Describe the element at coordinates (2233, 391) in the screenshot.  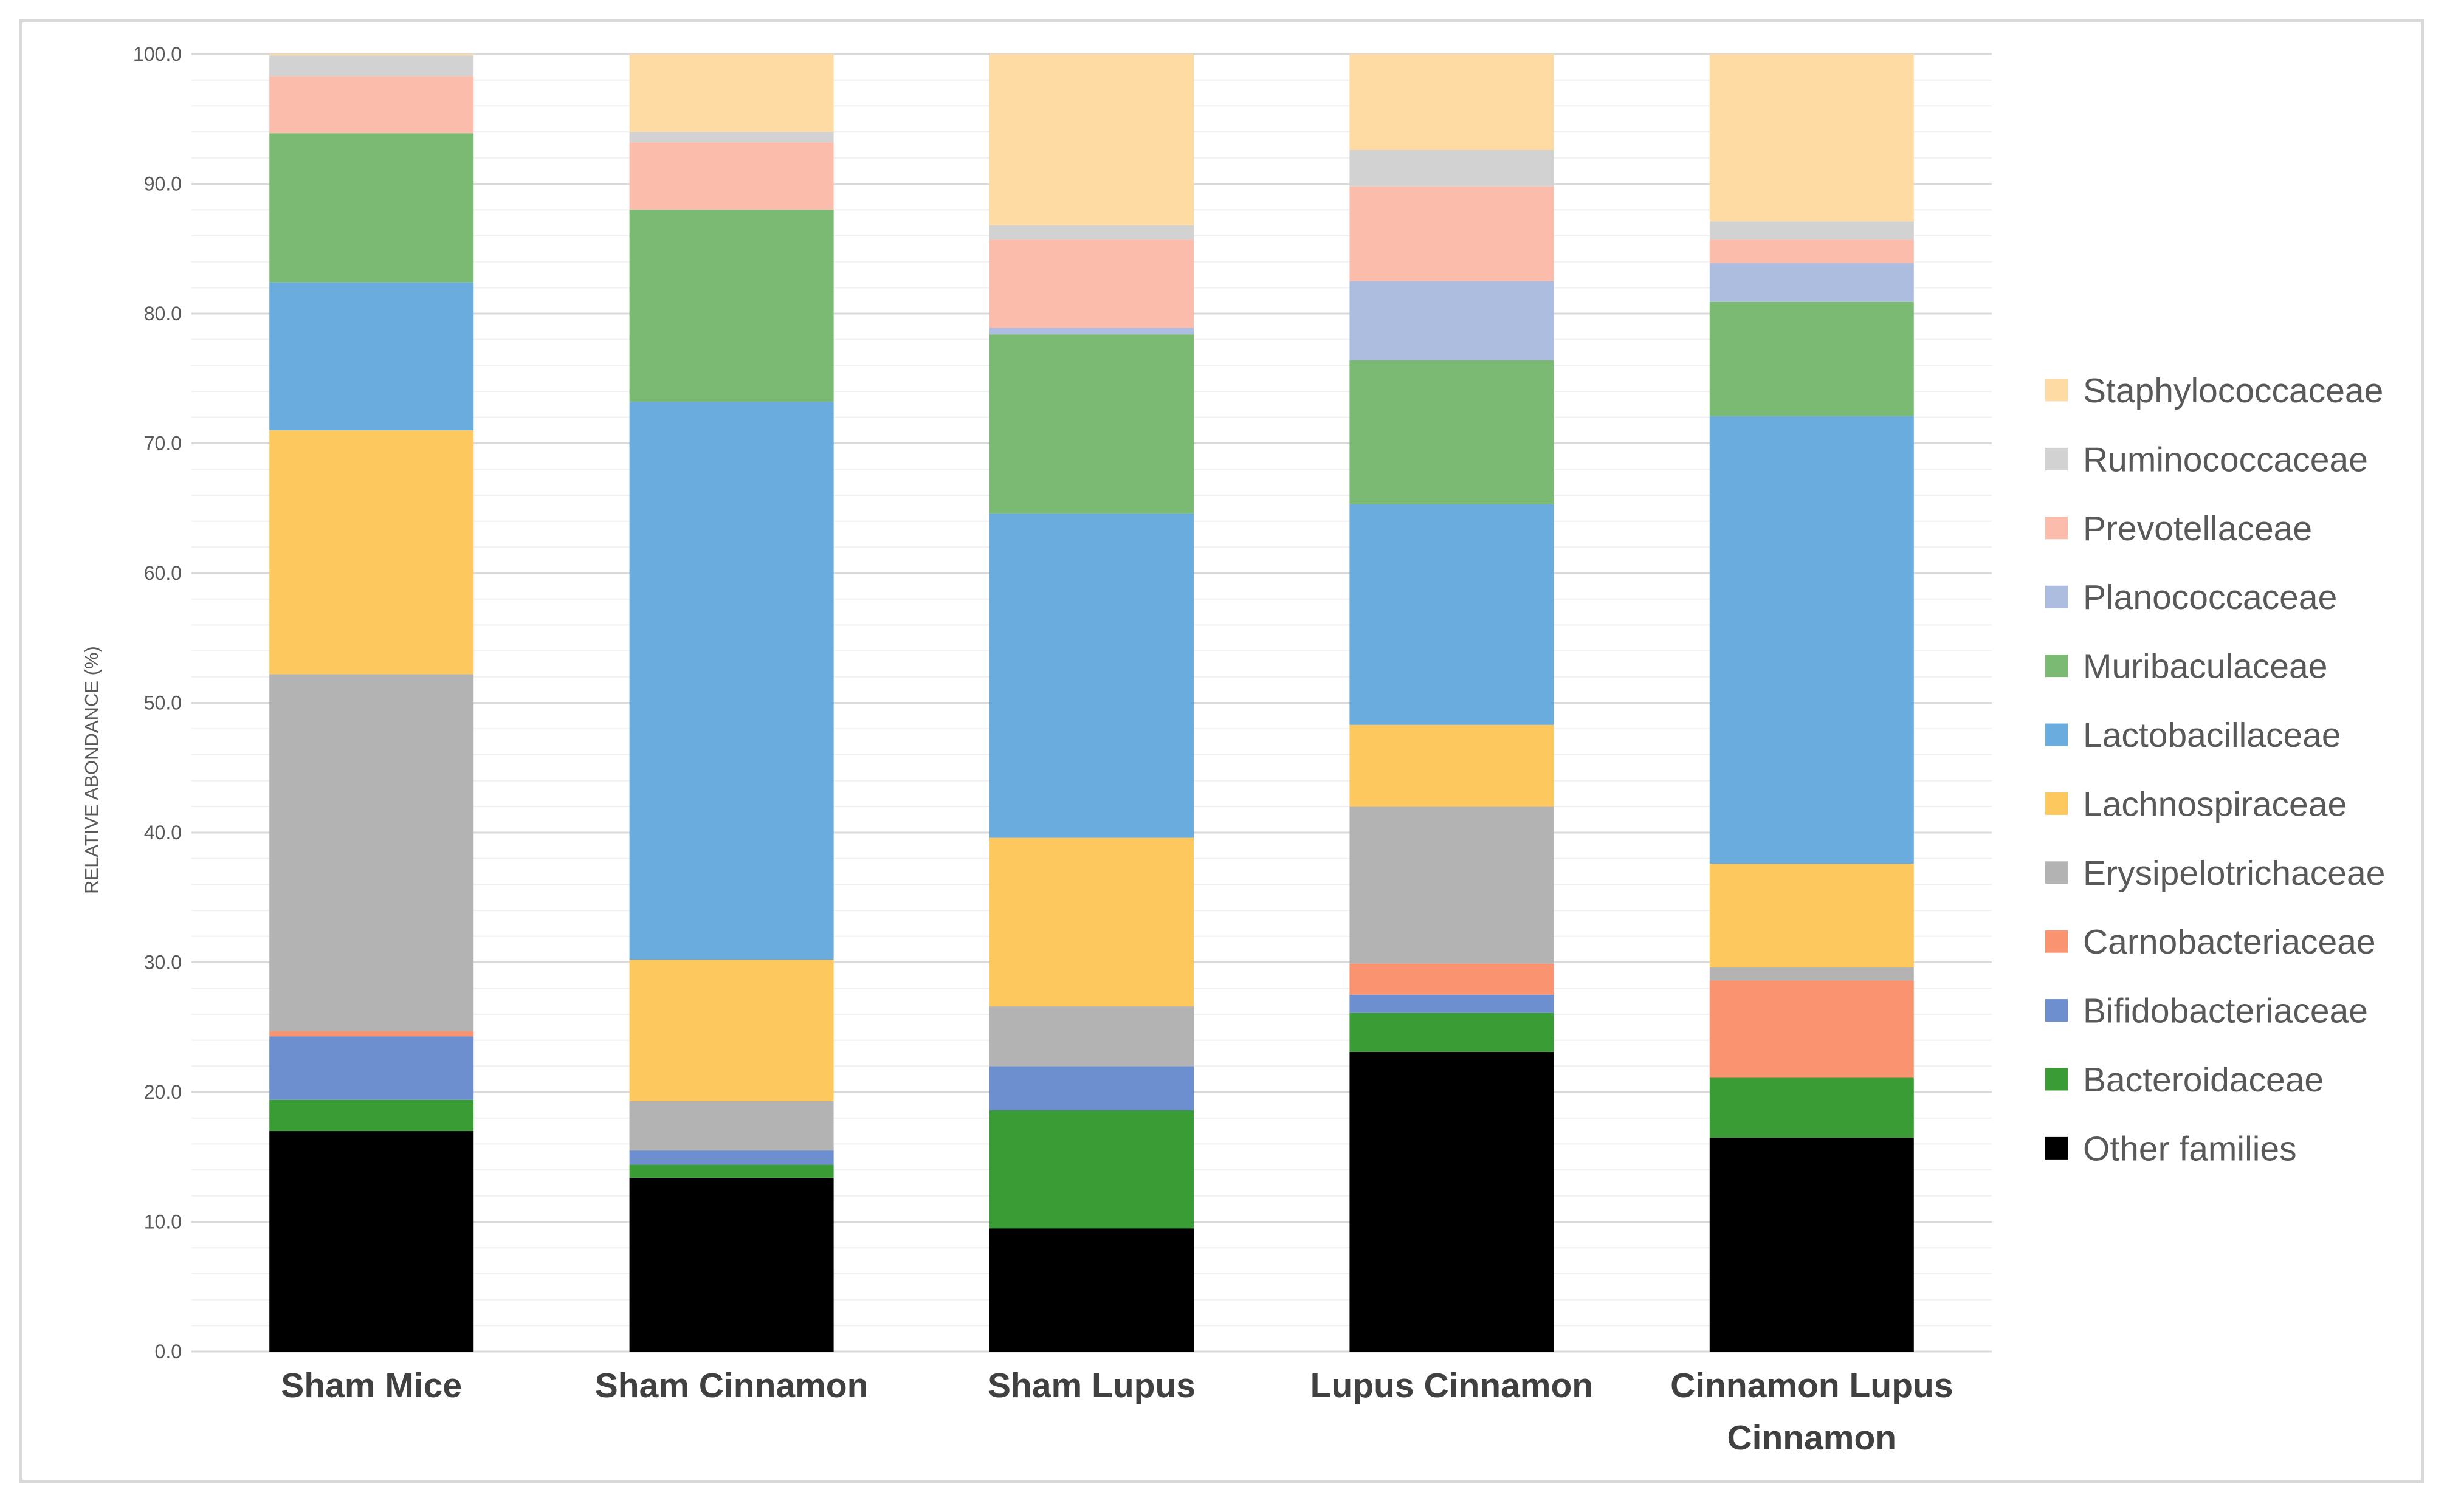
I see `legend-label: Staphylococcaceae` at that location.